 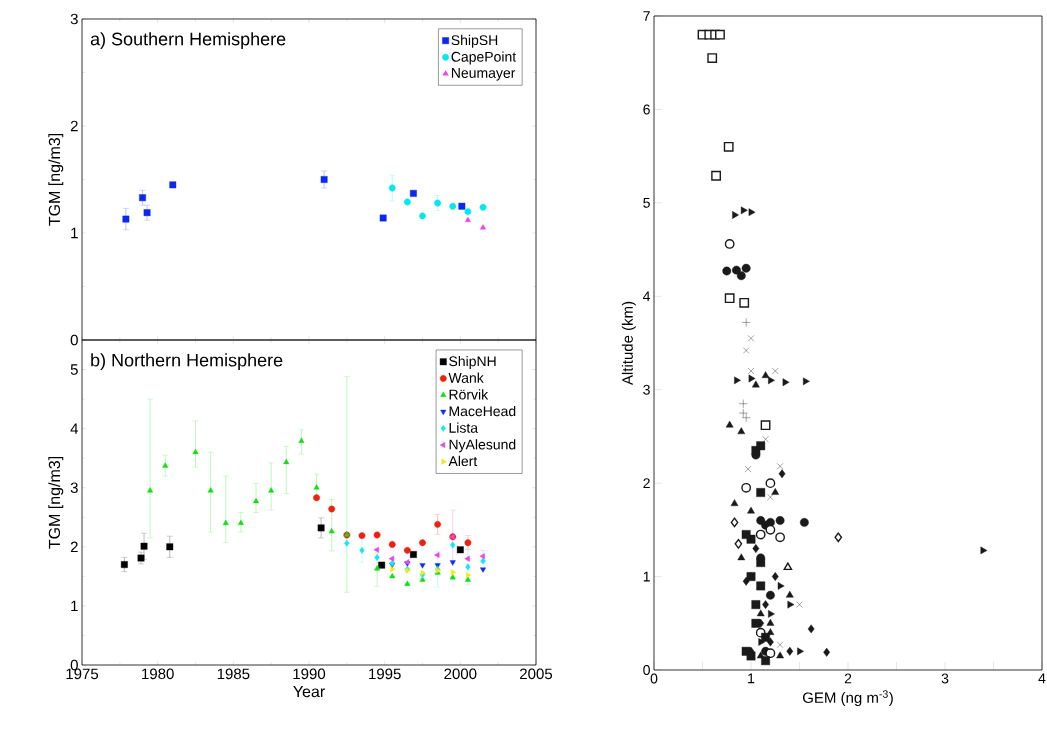 I want to click on x-tick-label: 1985, so click(x=233, y=674).